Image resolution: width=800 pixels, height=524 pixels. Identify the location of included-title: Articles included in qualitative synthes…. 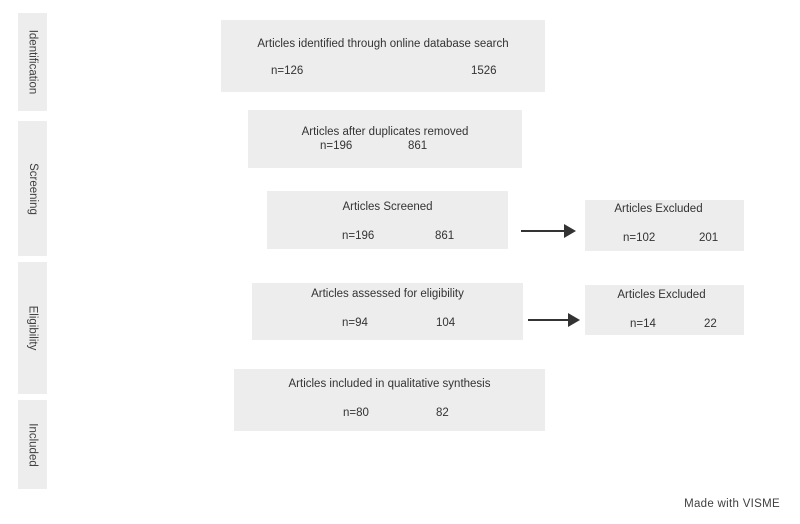
(389, 384).